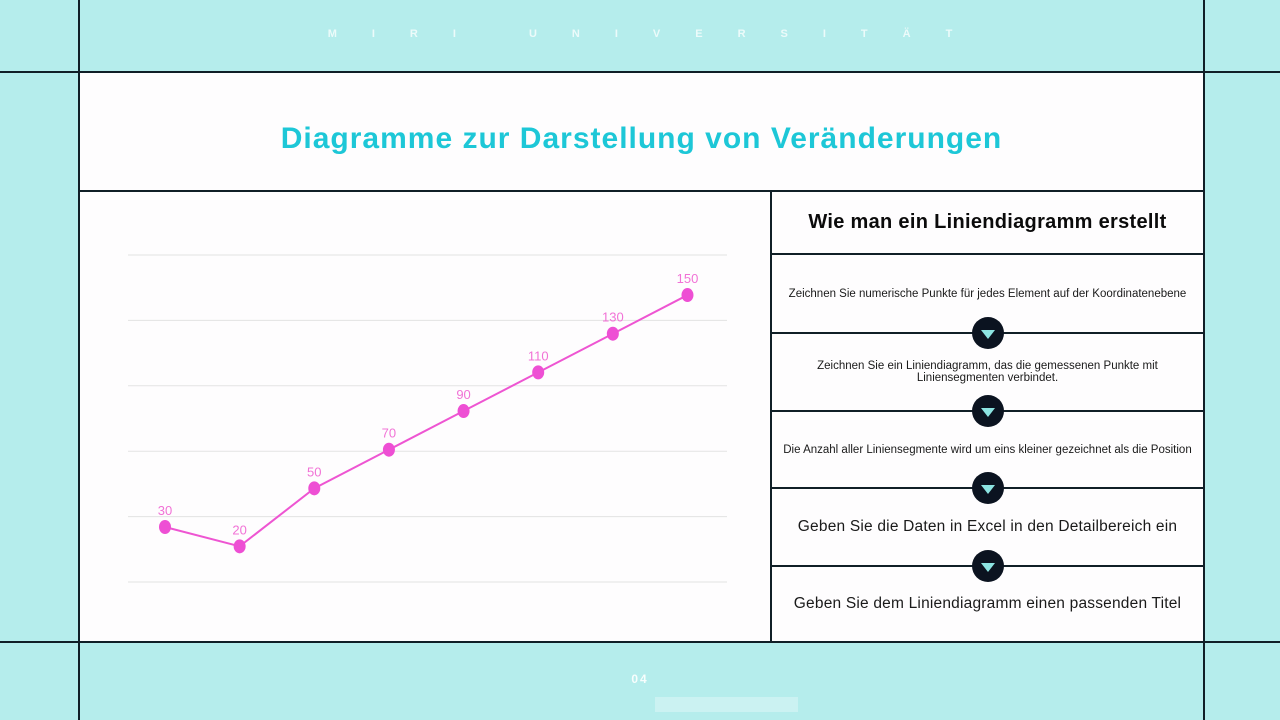 This screenshot has height=720, width=1280. Describe the element at coordinates (640, 679) in the screenshot. I see `page-number: 04` at that location.